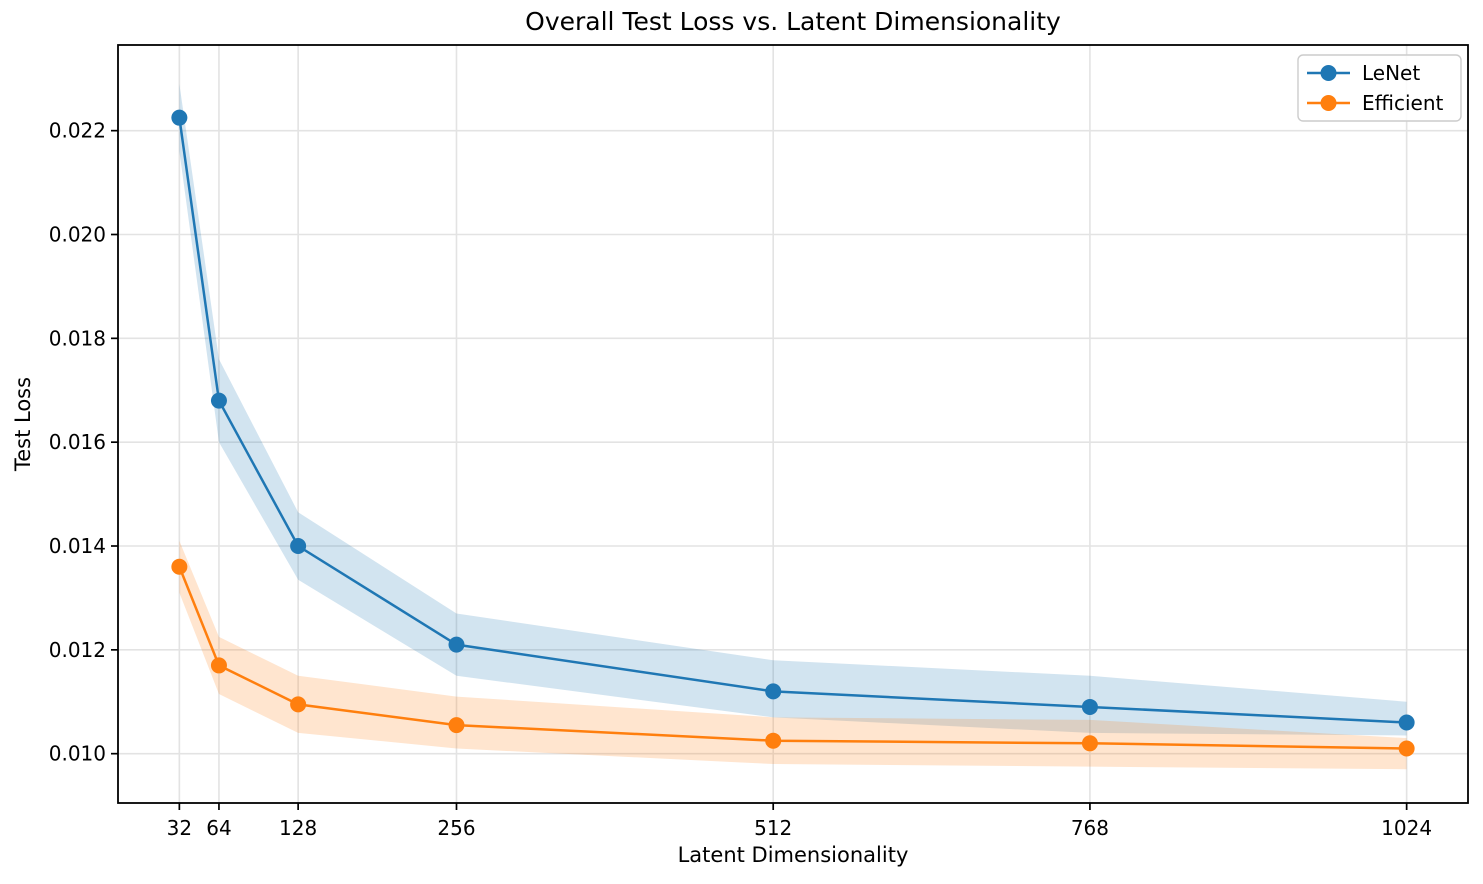  Describe the element at coordinates (1406, 828) in the screenshot. I see `x-tick-label: 1024` at that location.